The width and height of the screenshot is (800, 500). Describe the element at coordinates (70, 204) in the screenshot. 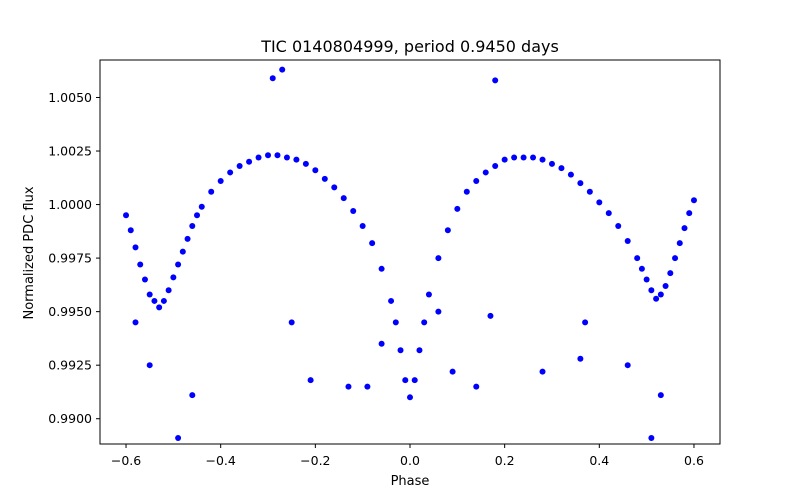

I see `y-tick-label: 1.0000` at that location.